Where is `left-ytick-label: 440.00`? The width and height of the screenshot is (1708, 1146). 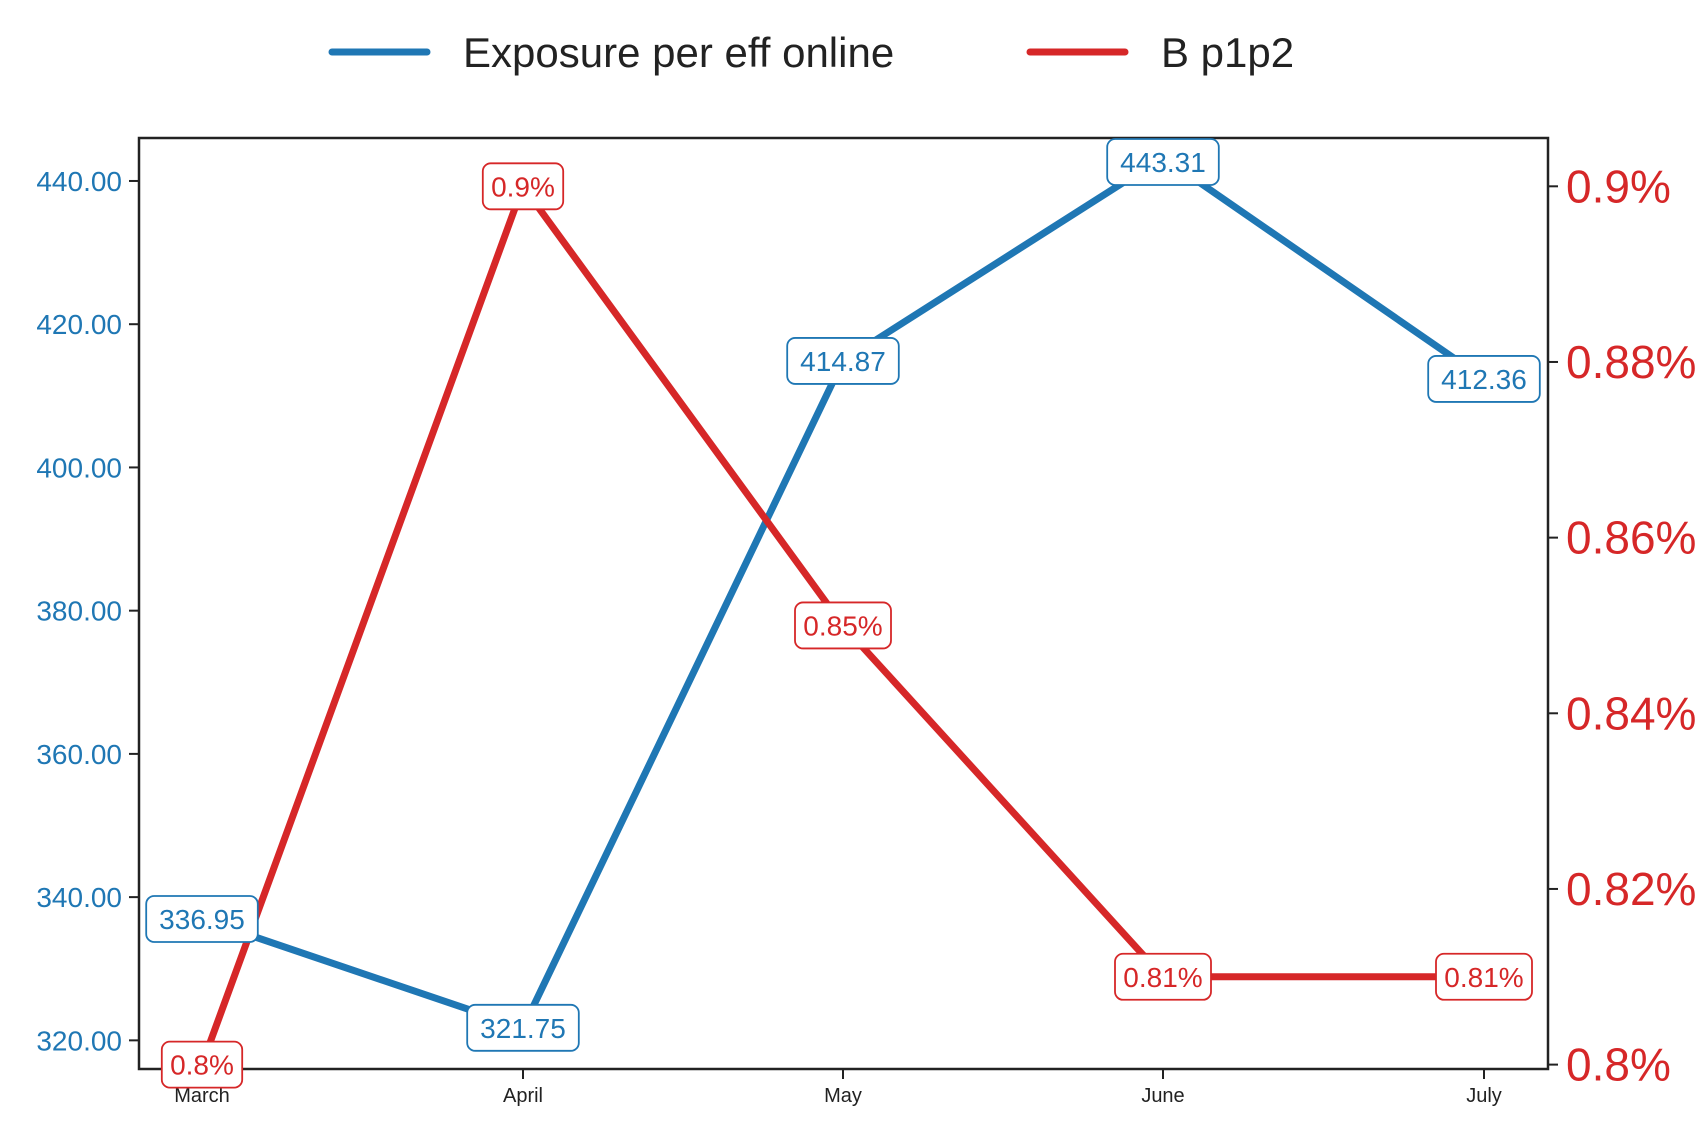
left-ytick-label: 440.00 is located at coordinates (79, 181).